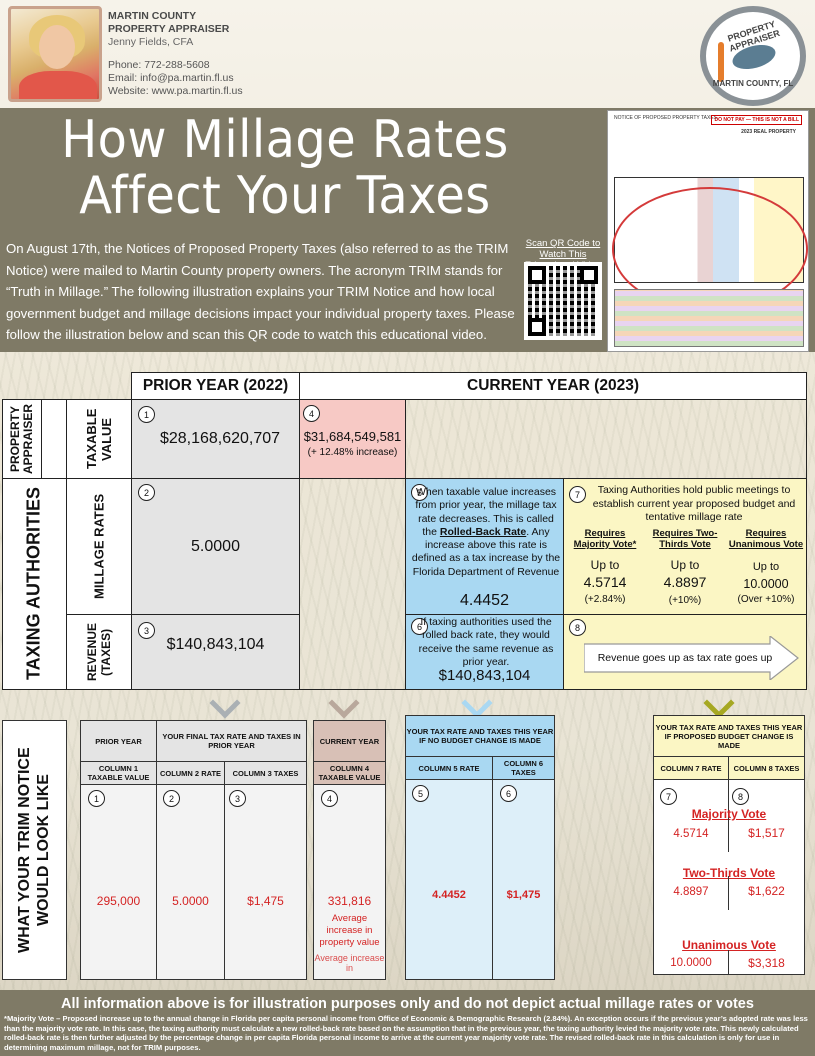  What do you see at coordinates (577, 494) in the screenshot?
I see `marker-7: 7` at bounding box center [577, 494].